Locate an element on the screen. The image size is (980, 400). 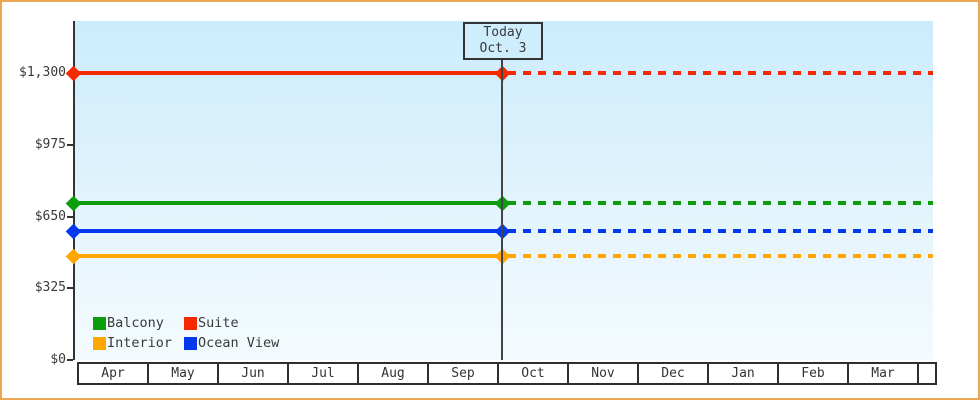
y-tick-label: $0 is located at coordinates (58, 359).